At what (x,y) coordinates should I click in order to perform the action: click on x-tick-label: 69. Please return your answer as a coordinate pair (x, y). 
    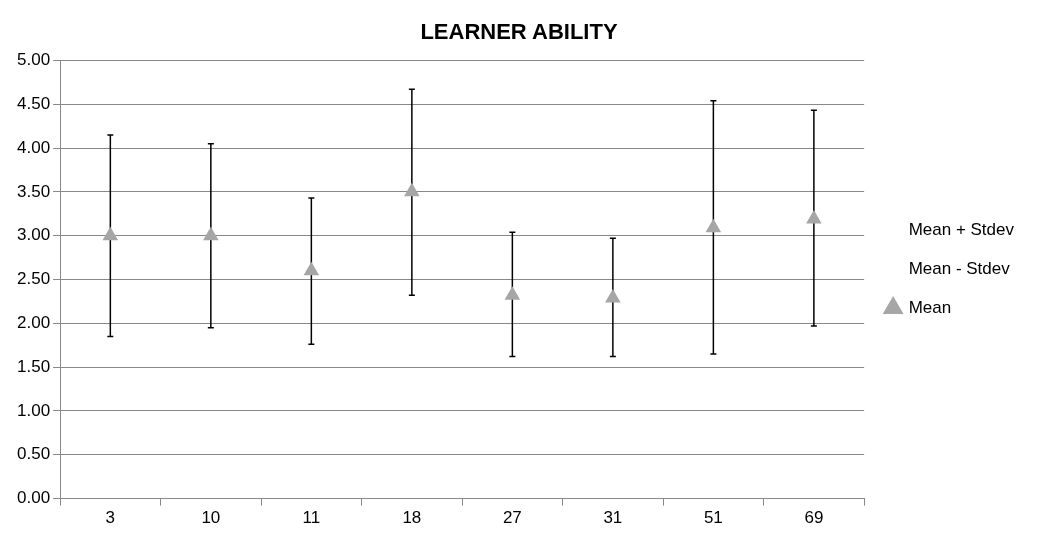
    Looking at the image, I should click on (814, 518).